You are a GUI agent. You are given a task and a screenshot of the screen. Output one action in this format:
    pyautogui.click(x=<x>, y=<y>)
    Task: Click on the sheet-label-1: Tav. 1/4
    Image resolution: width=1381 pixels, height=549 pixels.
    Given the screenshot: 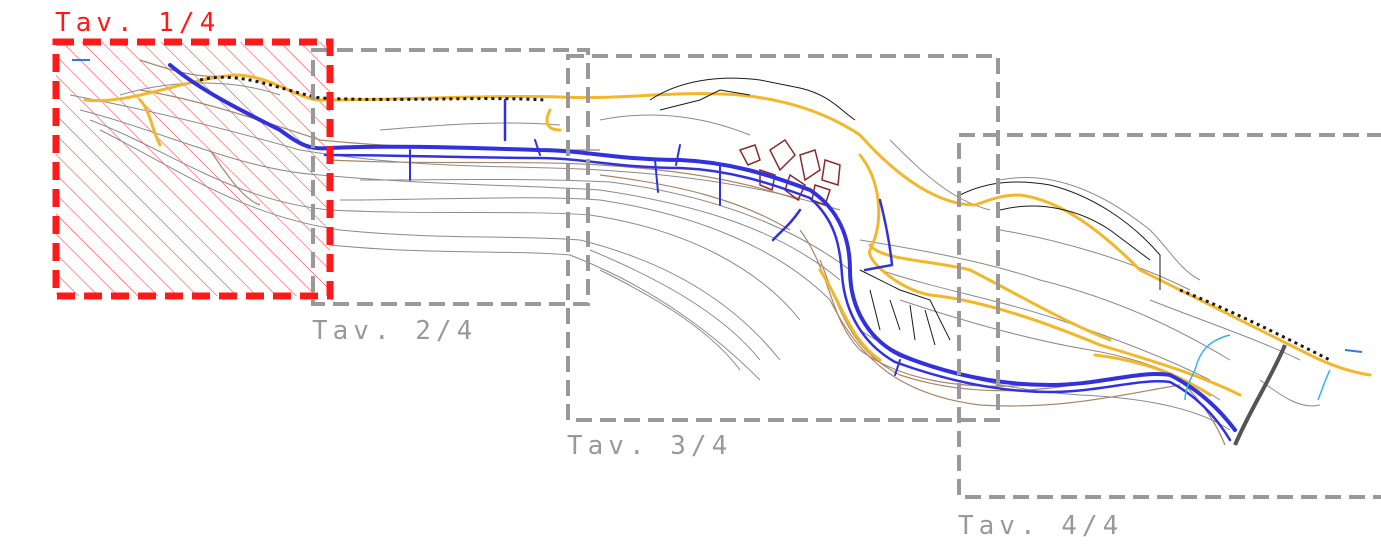 What is the action you would take?
    pyautogui.click(x=138, y=23)
    